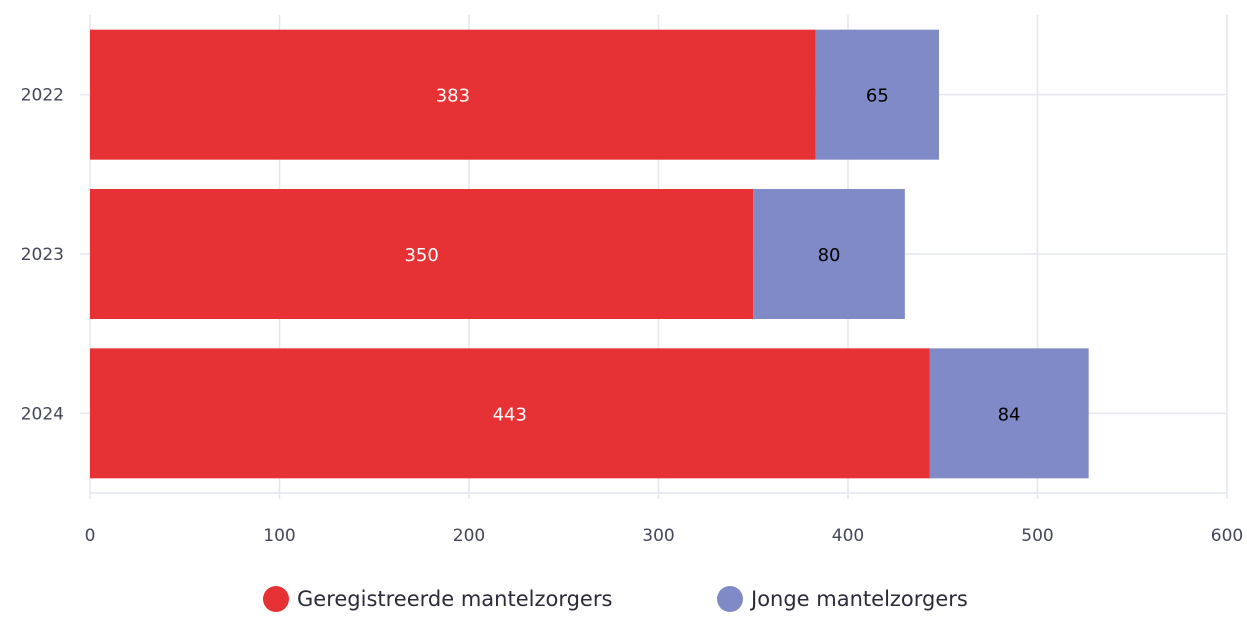 This screenshot has height=618, width=1247. I want to click on data-label: 65, so click(877, 96).